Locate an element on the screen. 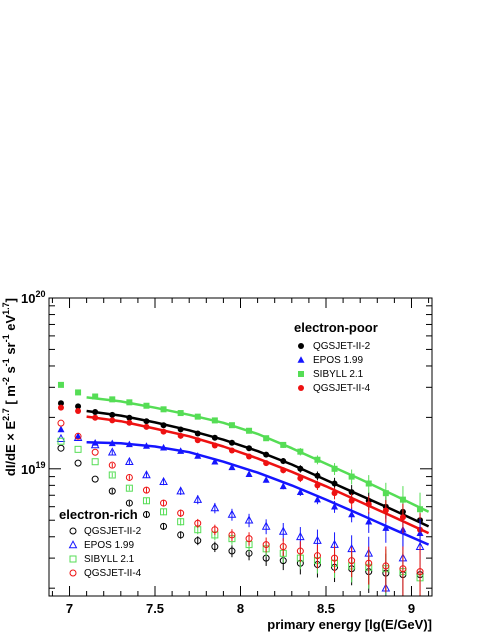 Image resolution: width=491 pixels, height=635 pixels. x-tick-label: 8.5 is located at coordinates (326, 608).